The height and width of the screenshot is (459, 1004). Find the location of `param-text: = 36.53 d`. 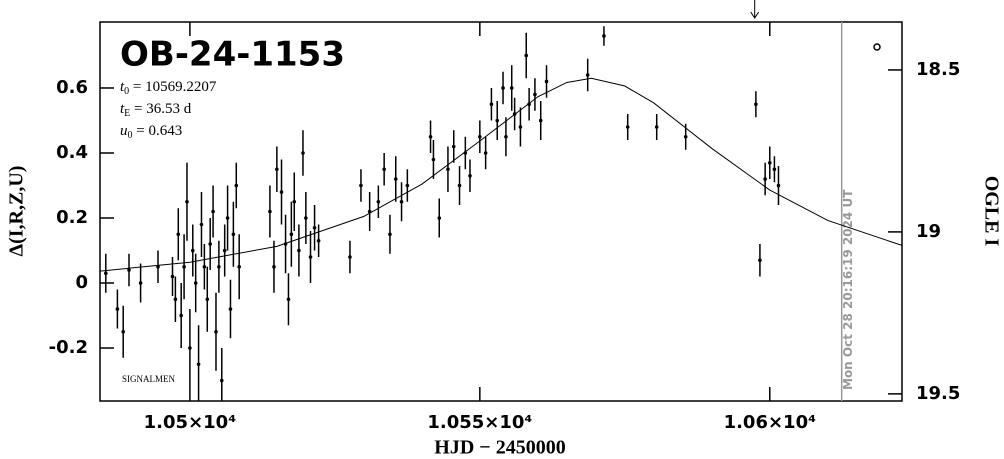

param-text: = 36.53 d is located at coordinates (160, 109).